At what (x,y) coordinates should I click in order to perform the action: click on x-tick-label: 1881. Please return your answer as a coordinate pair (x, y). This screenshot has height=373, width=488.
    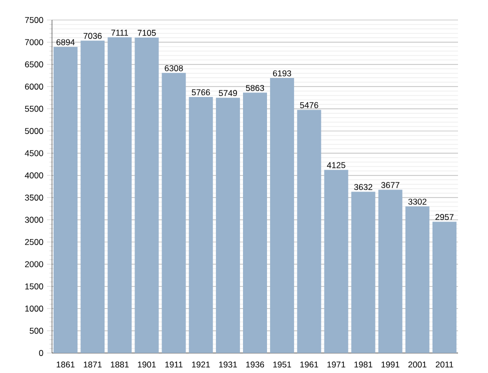
    Looking at the image, I should click on (119, 365).